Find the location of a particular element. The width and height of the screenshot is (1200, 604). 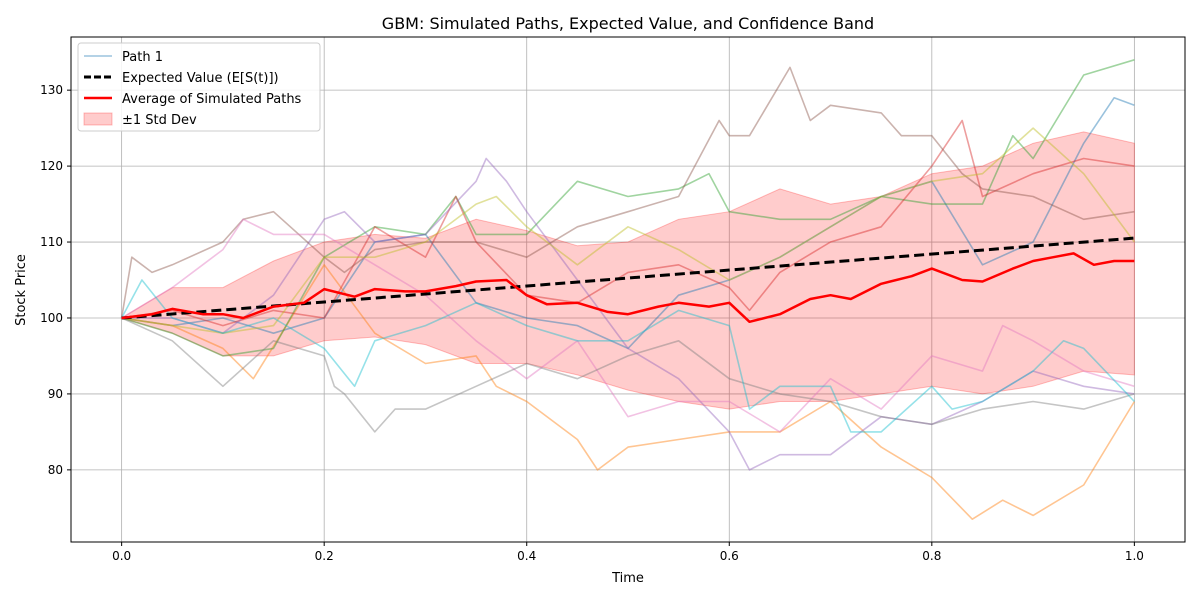

legend-swatch is located at coordinates (98, 119).